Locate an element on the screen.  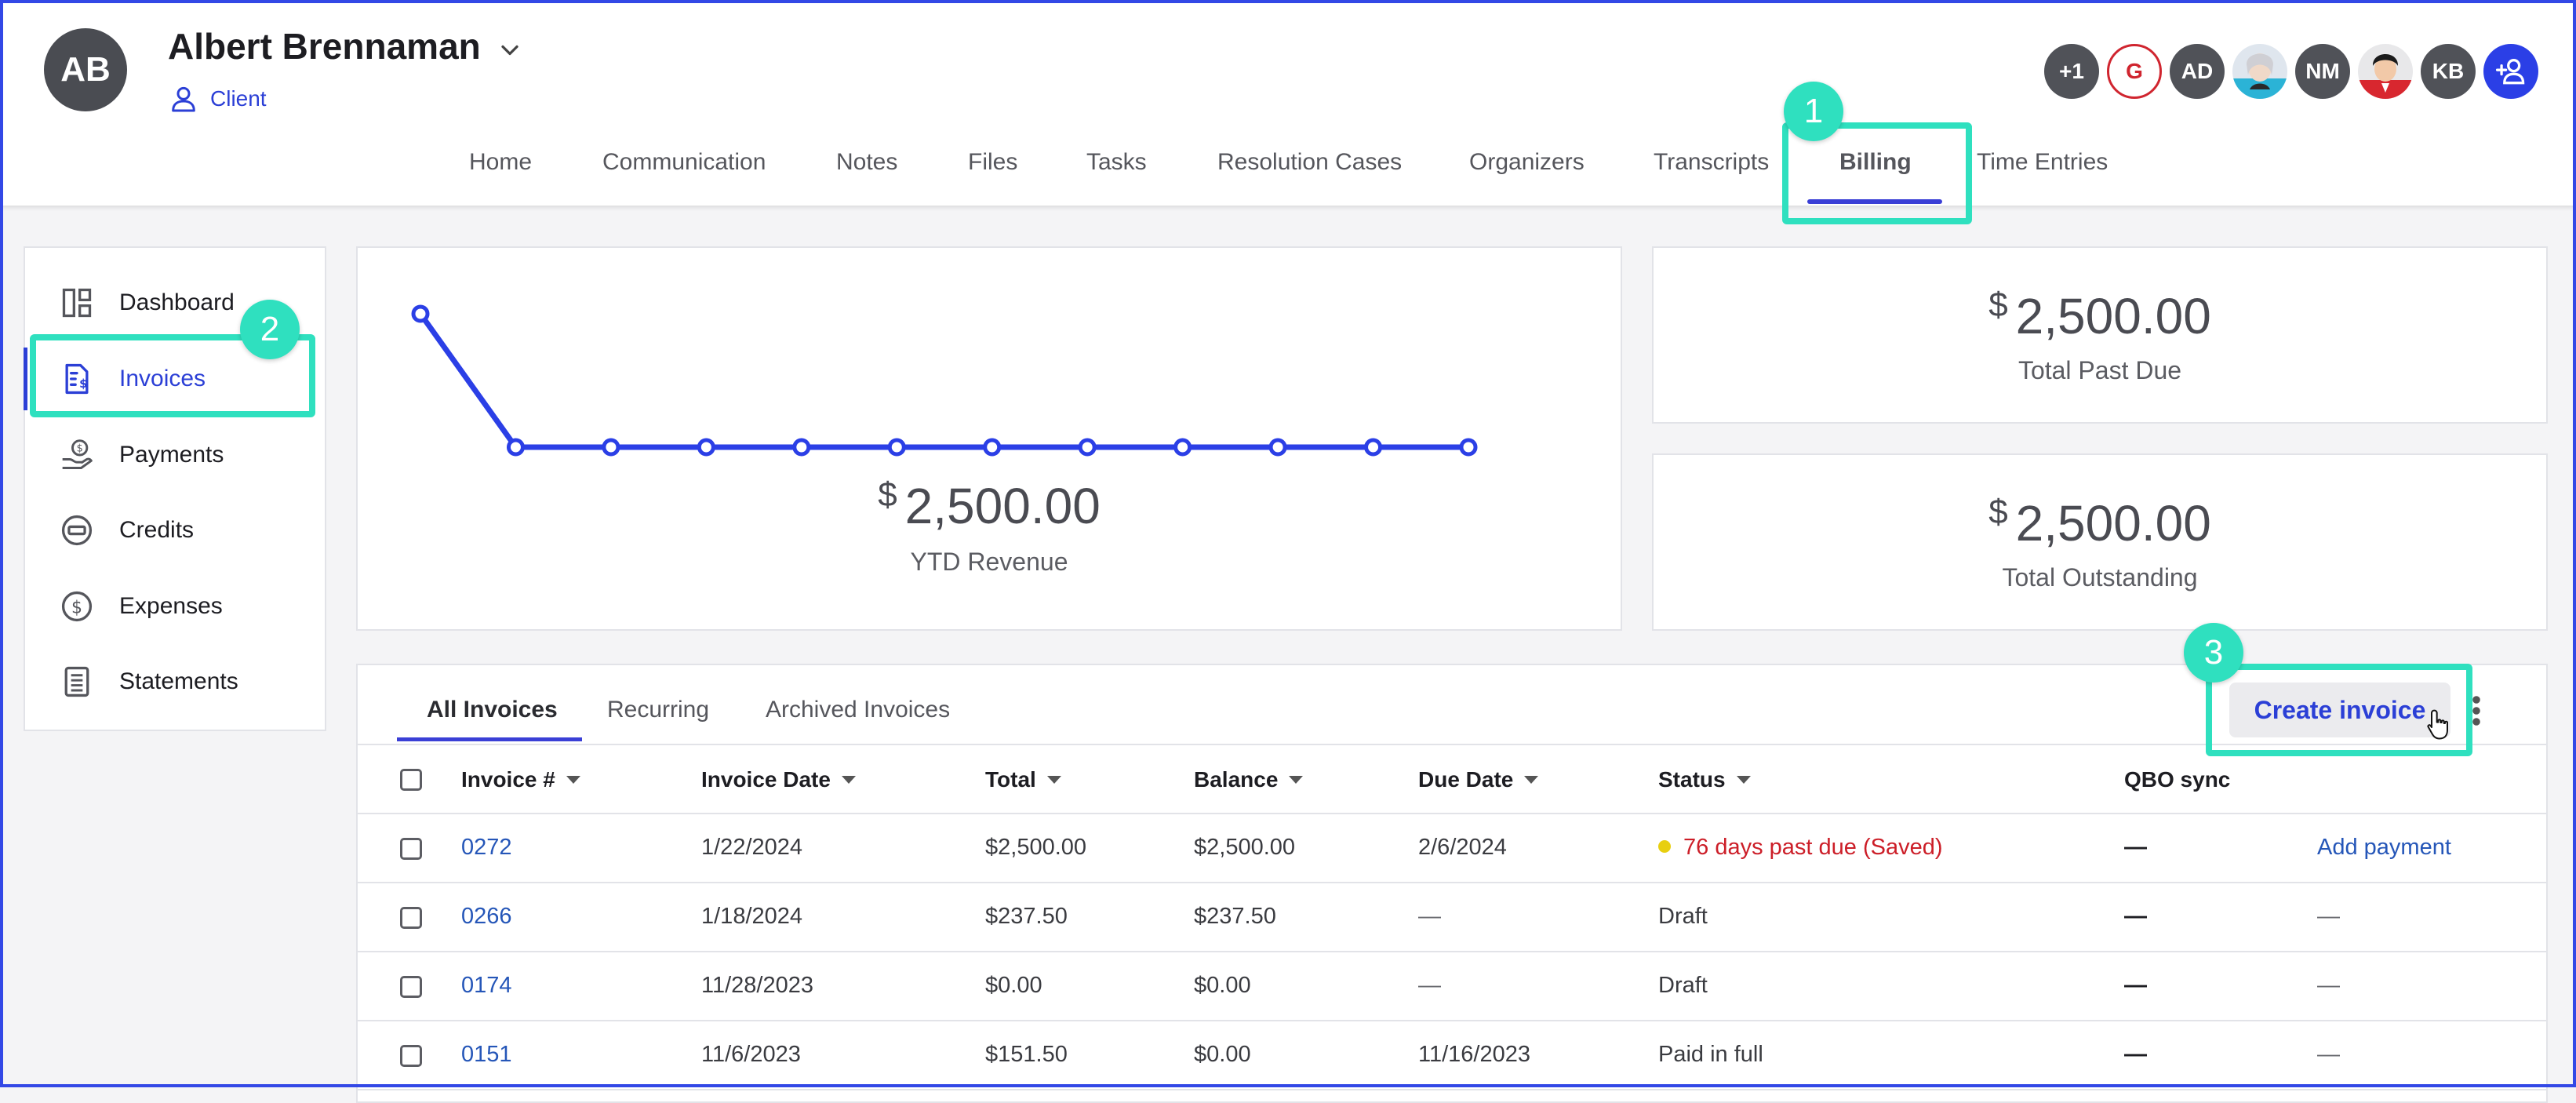
invoice-status: 76 days past due (Saved) is located at coordinates (1800, 848).